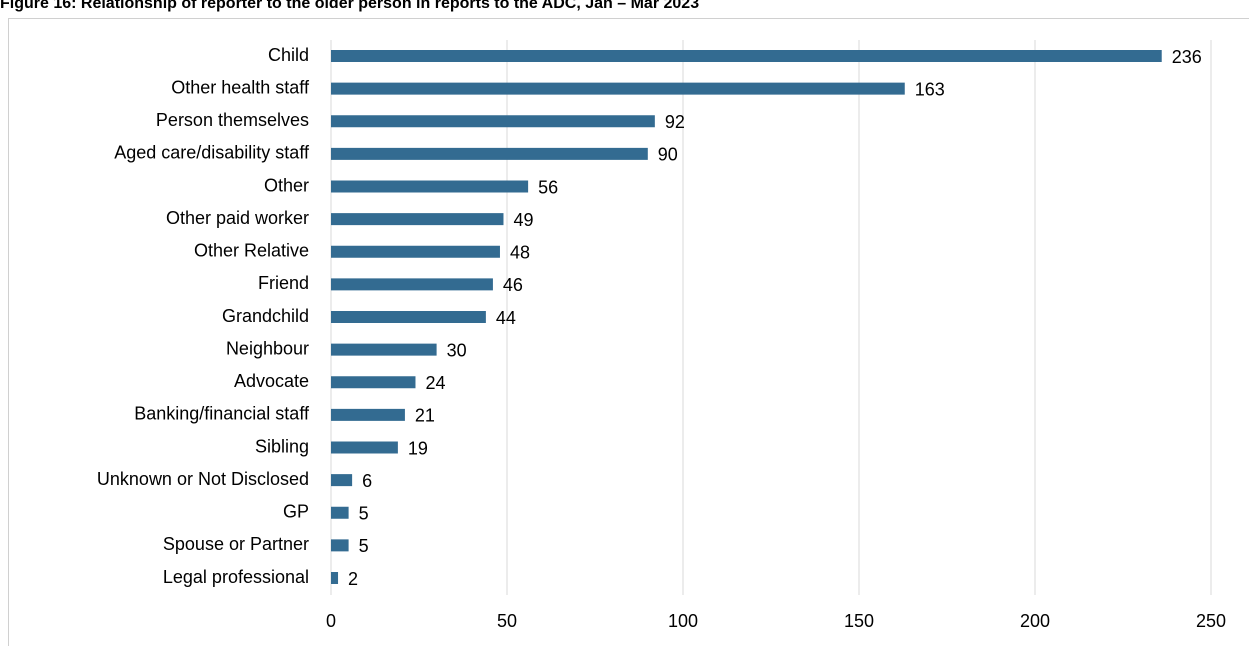  Describe the element at coordinates (367, 481) in the screenshot. I see `value-label: 6` at that location.